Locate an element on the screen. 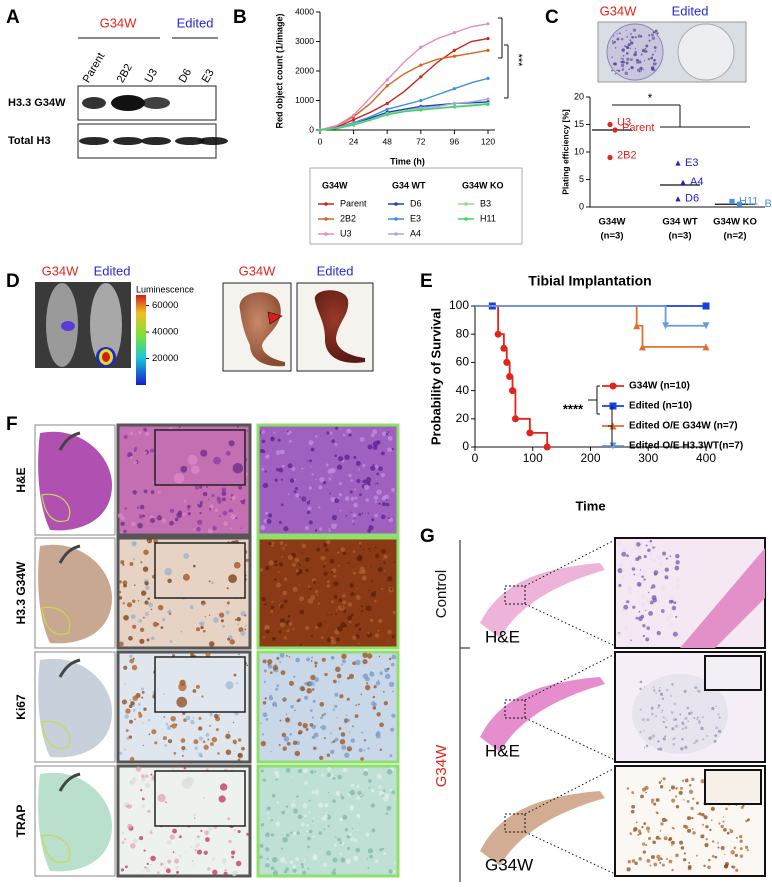 The width and height of the screenshot is (772, 887). survival-step is located at coordinates (487, 320).